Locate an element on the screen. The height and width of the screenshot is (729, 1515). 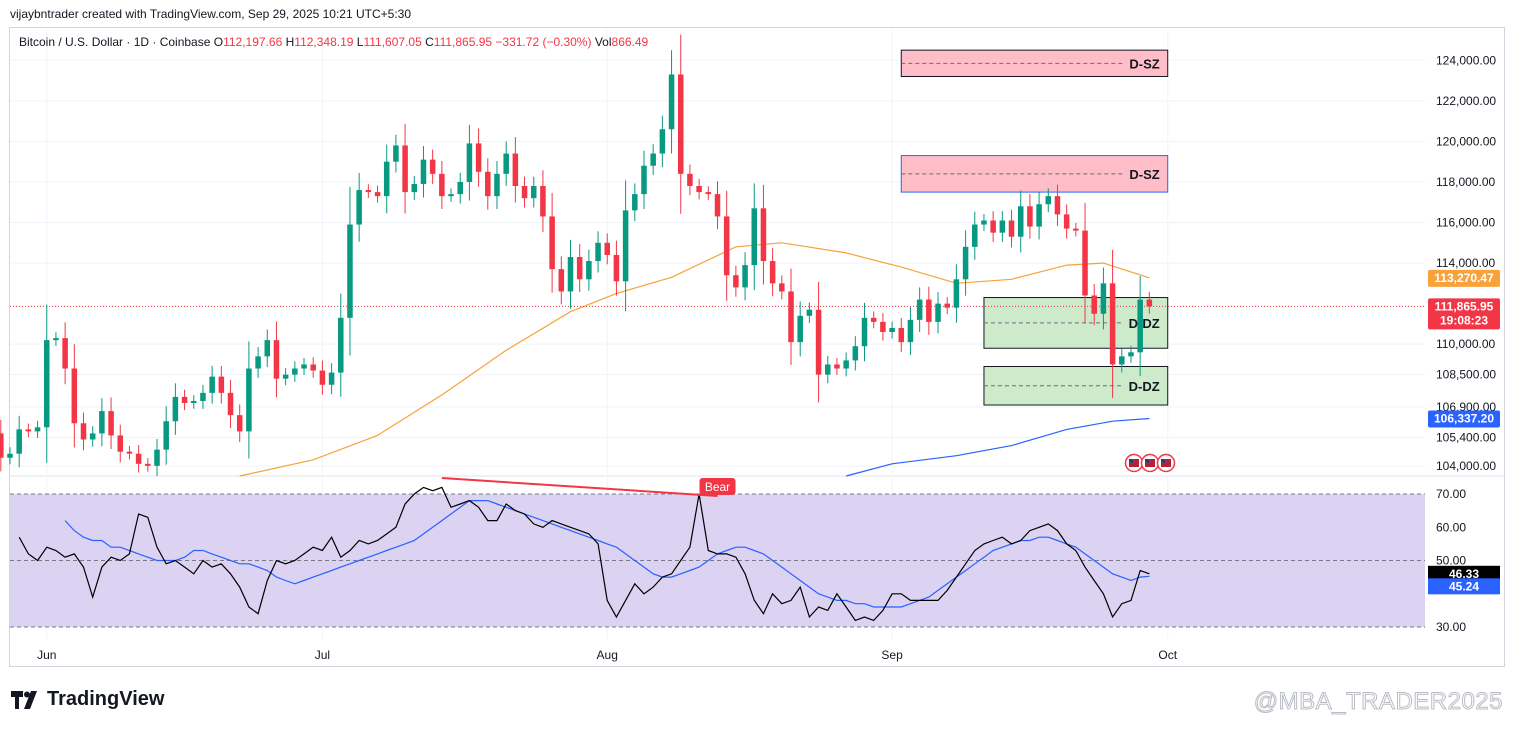
price-tick-label: 108,500.00 is located at coordinates (1466, 375).